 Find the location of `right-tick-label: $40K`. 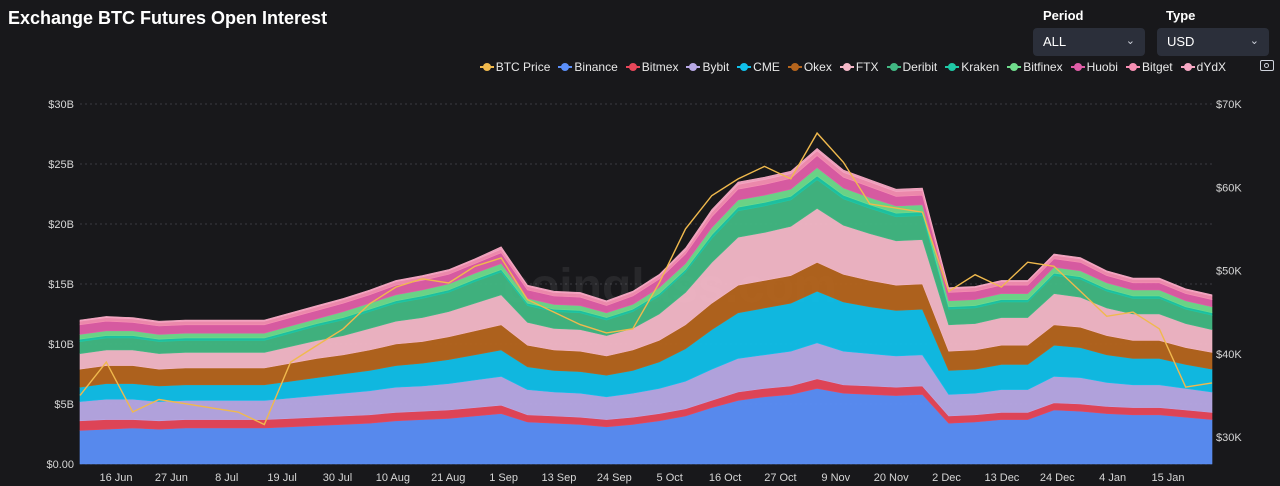

right-tick-label: $40K is located at coordinates (1229, 355).